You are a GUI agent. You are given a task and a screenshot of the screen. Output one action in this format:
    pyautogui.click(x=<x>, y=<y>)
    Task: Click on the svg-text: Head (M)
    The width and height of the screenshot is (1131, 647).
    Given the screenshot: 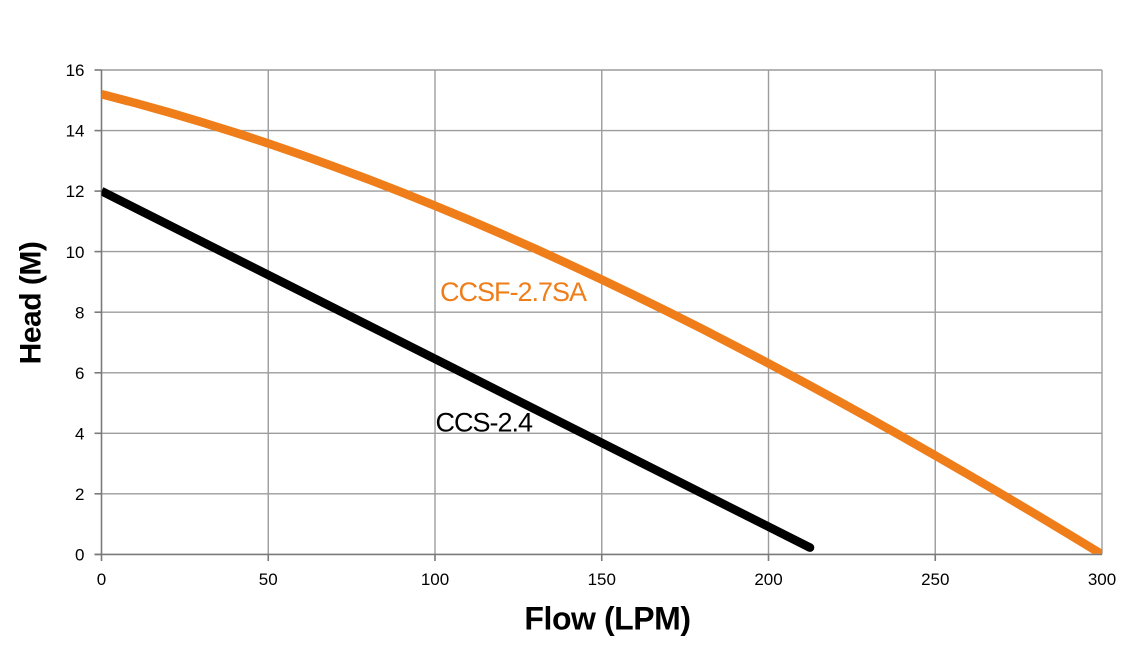 What is the action you would take?
    pyautogui.click(x=31, y=303)
    